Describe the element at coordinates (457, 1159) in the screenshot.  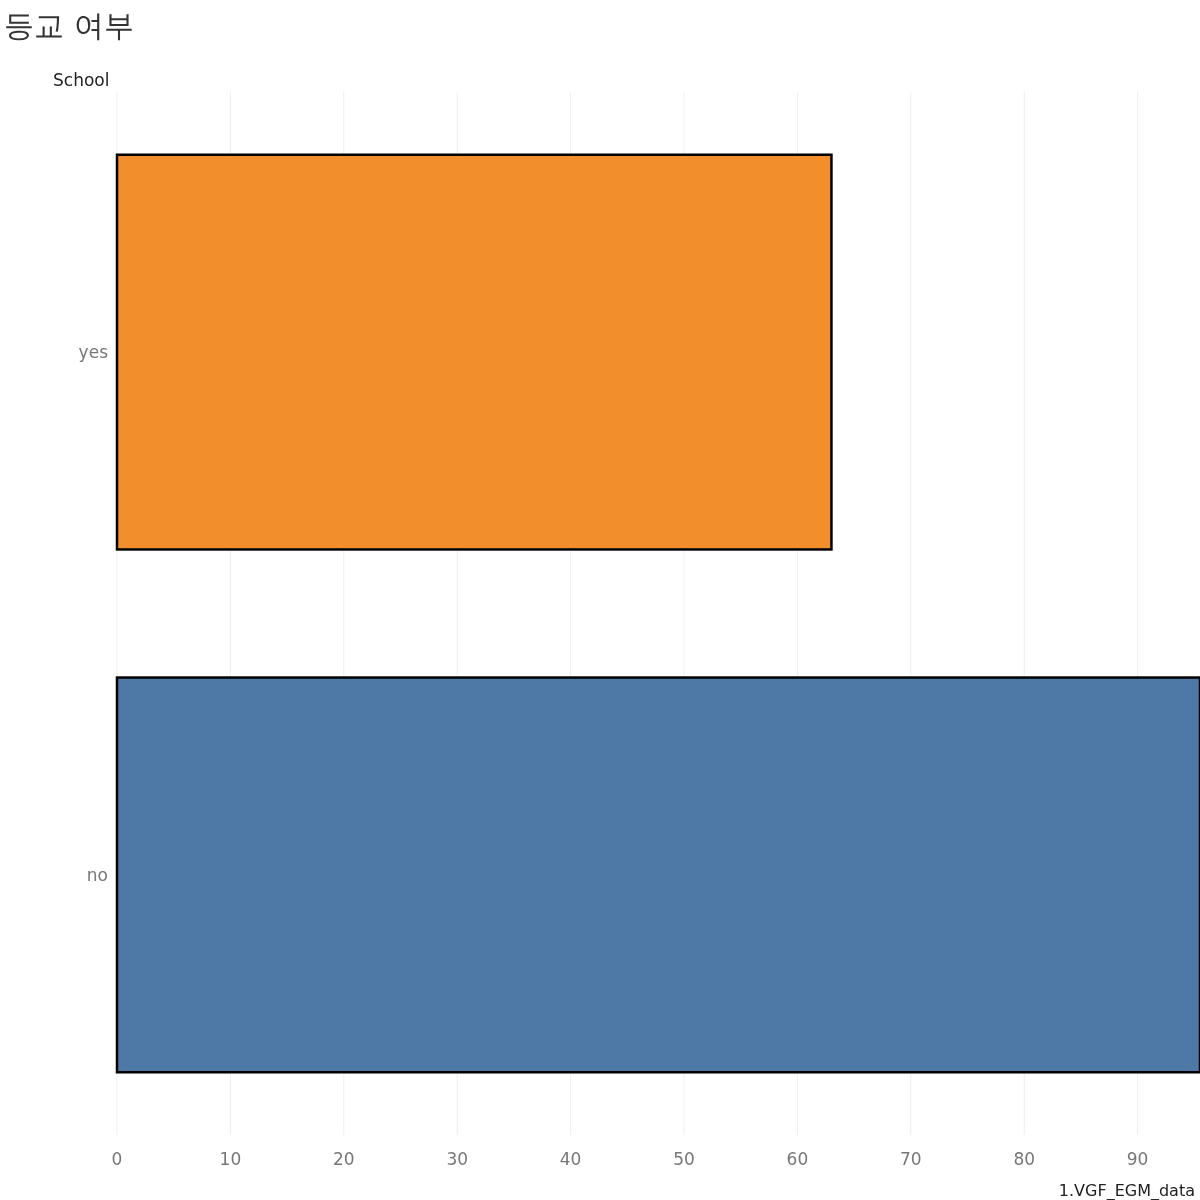
I see `x-tick-label: 30` at that location.